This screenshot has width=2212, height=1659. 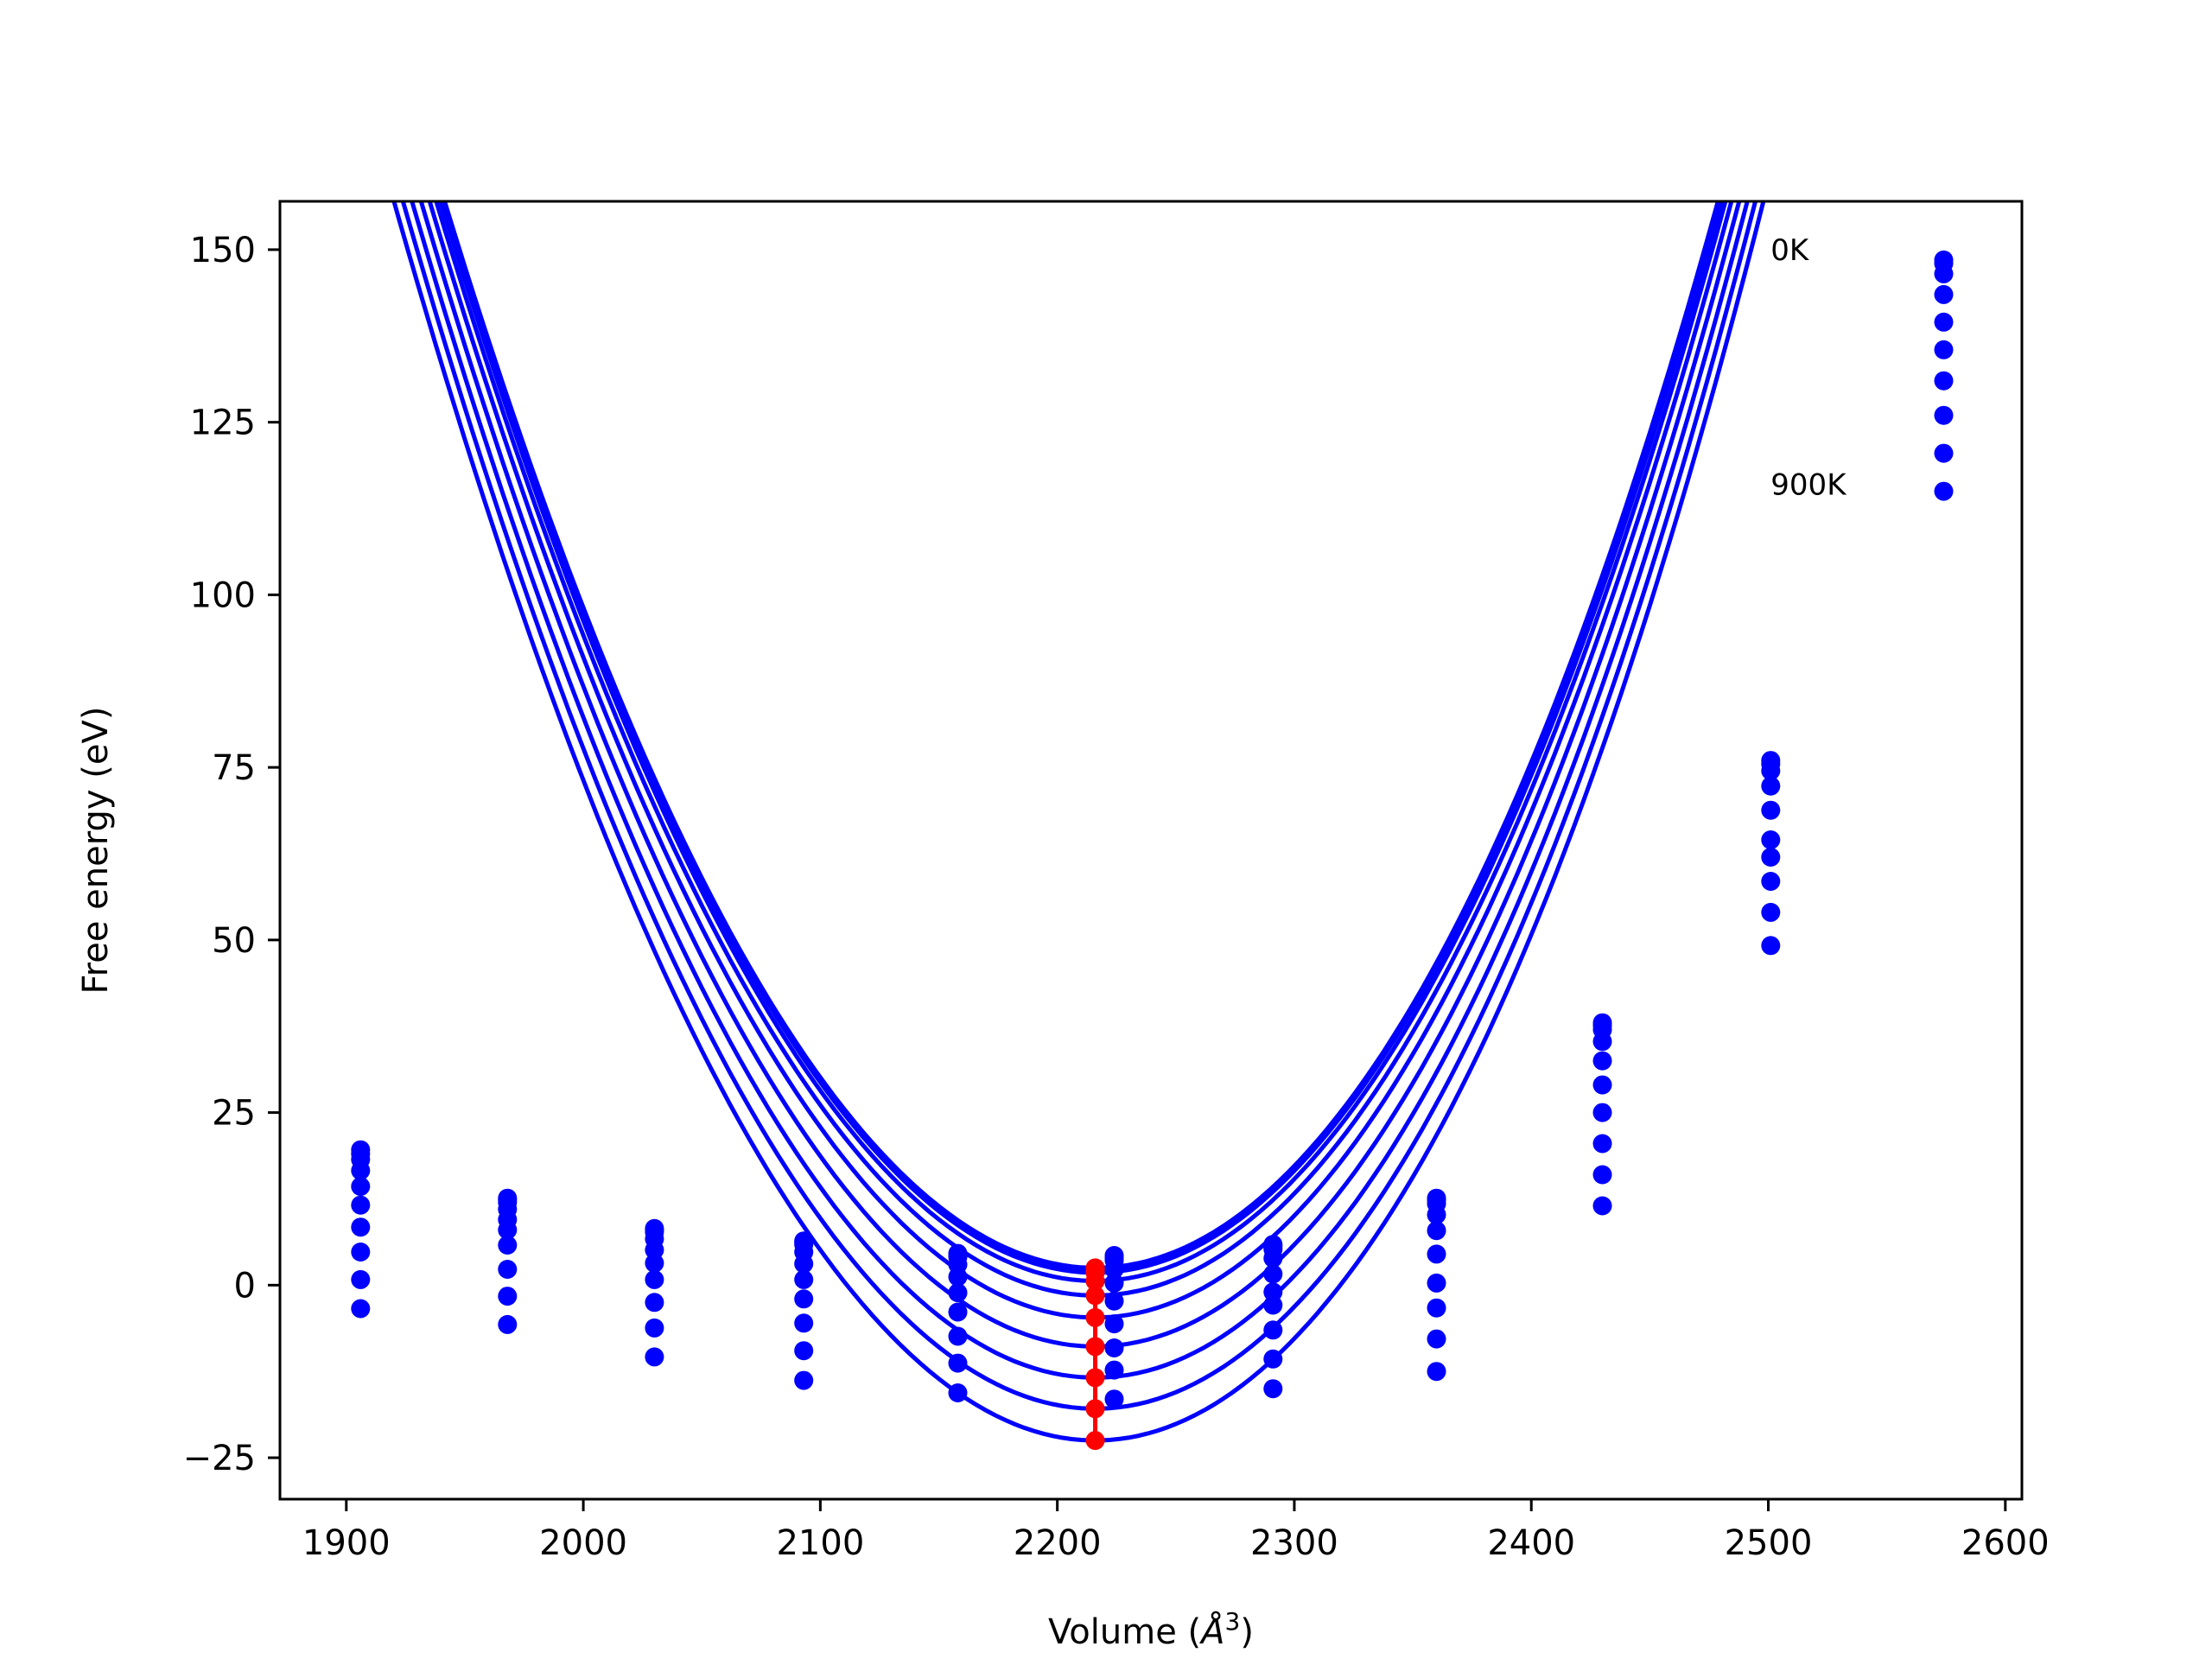 I want to click on x-tick-label-2600: 2600, so click(x=2005, y=1543).